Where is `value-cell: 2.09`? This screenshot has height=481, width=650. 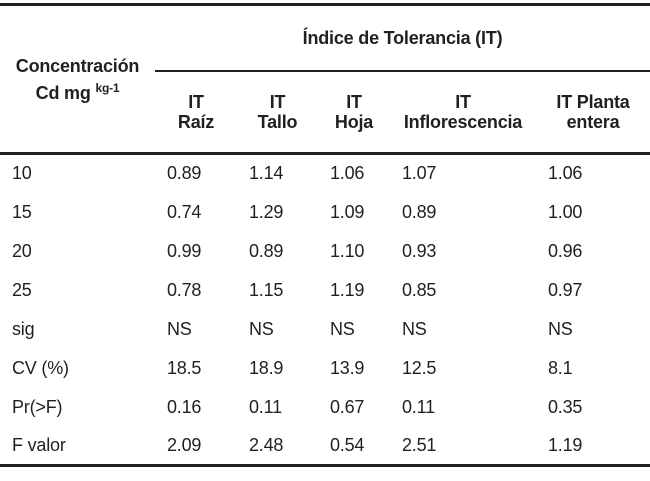
value-cell: 2.09 is located at coordinates (184, 444).